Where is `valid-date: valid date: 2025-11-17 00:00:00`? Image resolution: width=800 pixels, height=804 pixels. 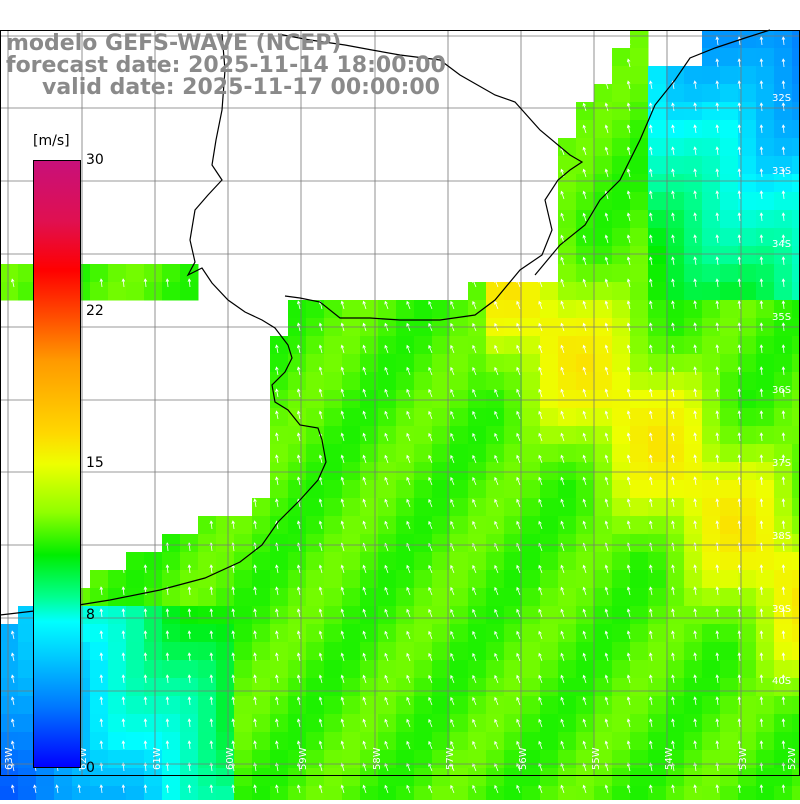
valid-date: valid date: 2025-11-17 00:00:00 is located at coordinates (241, 87).